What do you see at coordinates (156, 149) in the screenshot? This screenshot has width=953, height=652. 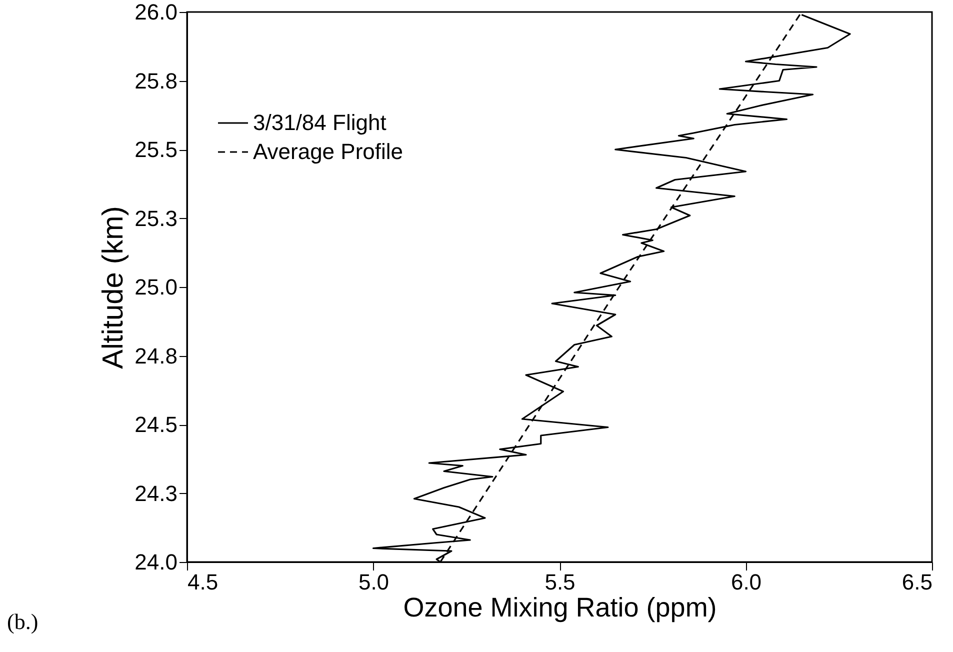 I see `y-tick-label: 25.5` at bounding box center [156, 149].